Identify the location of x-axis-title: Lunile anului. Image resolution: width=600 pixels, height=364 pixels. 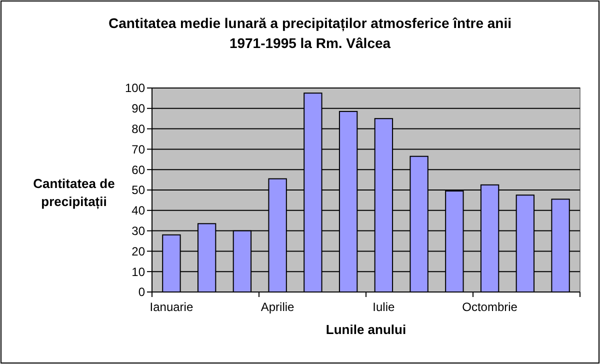
(366, 329).